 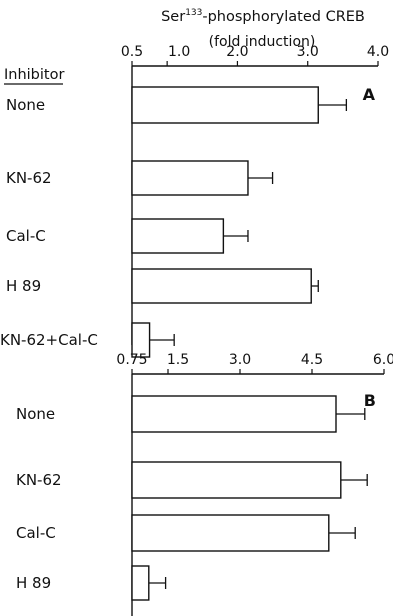 What do you see at coordinates (383, 360) in the screenshot?
I see `x-tick-label: 6.0` at bounding box center [383, 360].